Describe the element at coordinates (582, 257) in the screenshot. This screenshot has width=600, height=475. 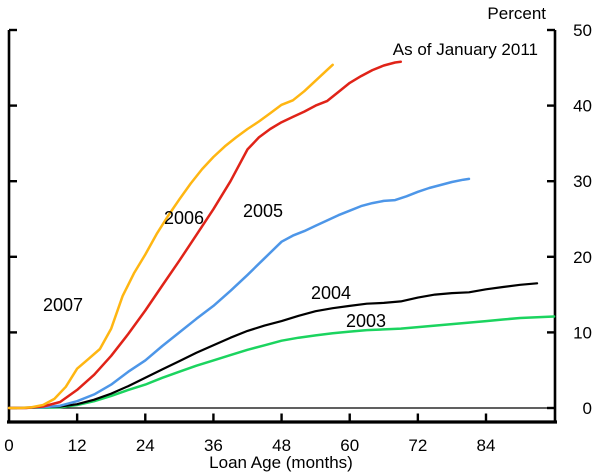
I see `y-tick-label-20: 20` at that location.